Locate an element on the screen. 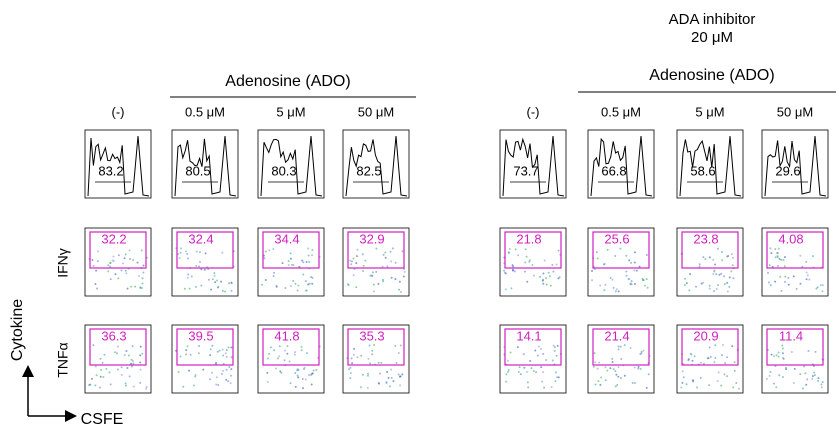 This screenshot has width=839, height=439. proliferation-value: 82.5 is located at coordinates (368, 170).